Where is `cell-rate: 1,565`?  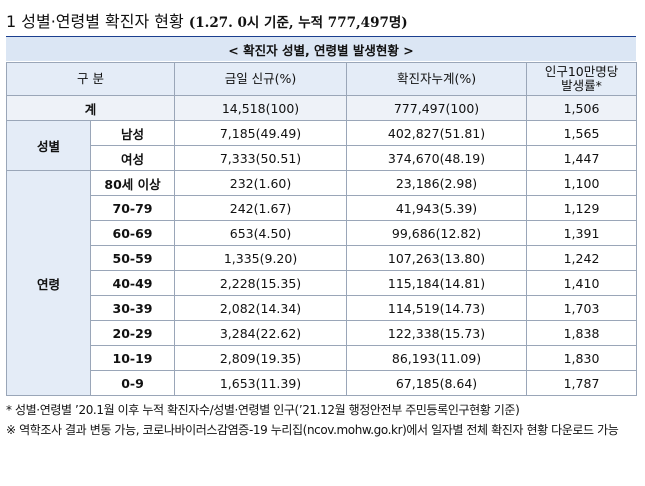 cell-rate: 1,565 is located at coordinates (582, 133).